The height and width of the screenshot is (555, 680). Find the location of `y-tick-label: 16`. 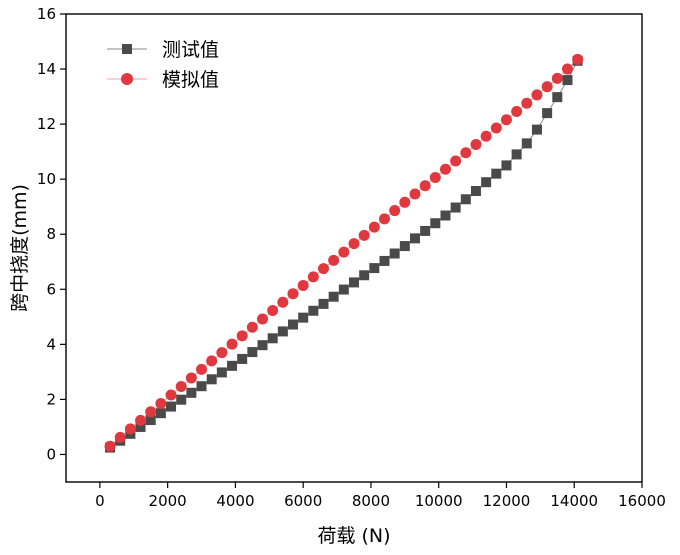

y-tick-label: 16 is located at coordinates (46, 14).